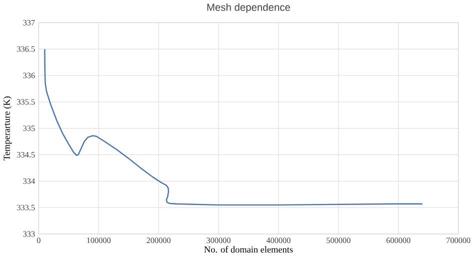 This screenshot has height=256, width=474. What do you see at coordinates (99, 241) in the screenshot?
I see `x-tick-label: 100000` at bounding box center [99, 241].